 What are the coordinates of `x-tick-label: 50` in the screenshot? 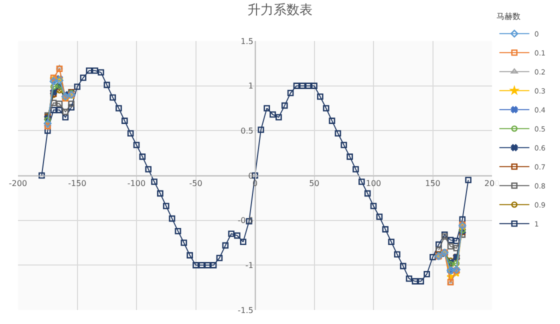 It's located at (314, 183).